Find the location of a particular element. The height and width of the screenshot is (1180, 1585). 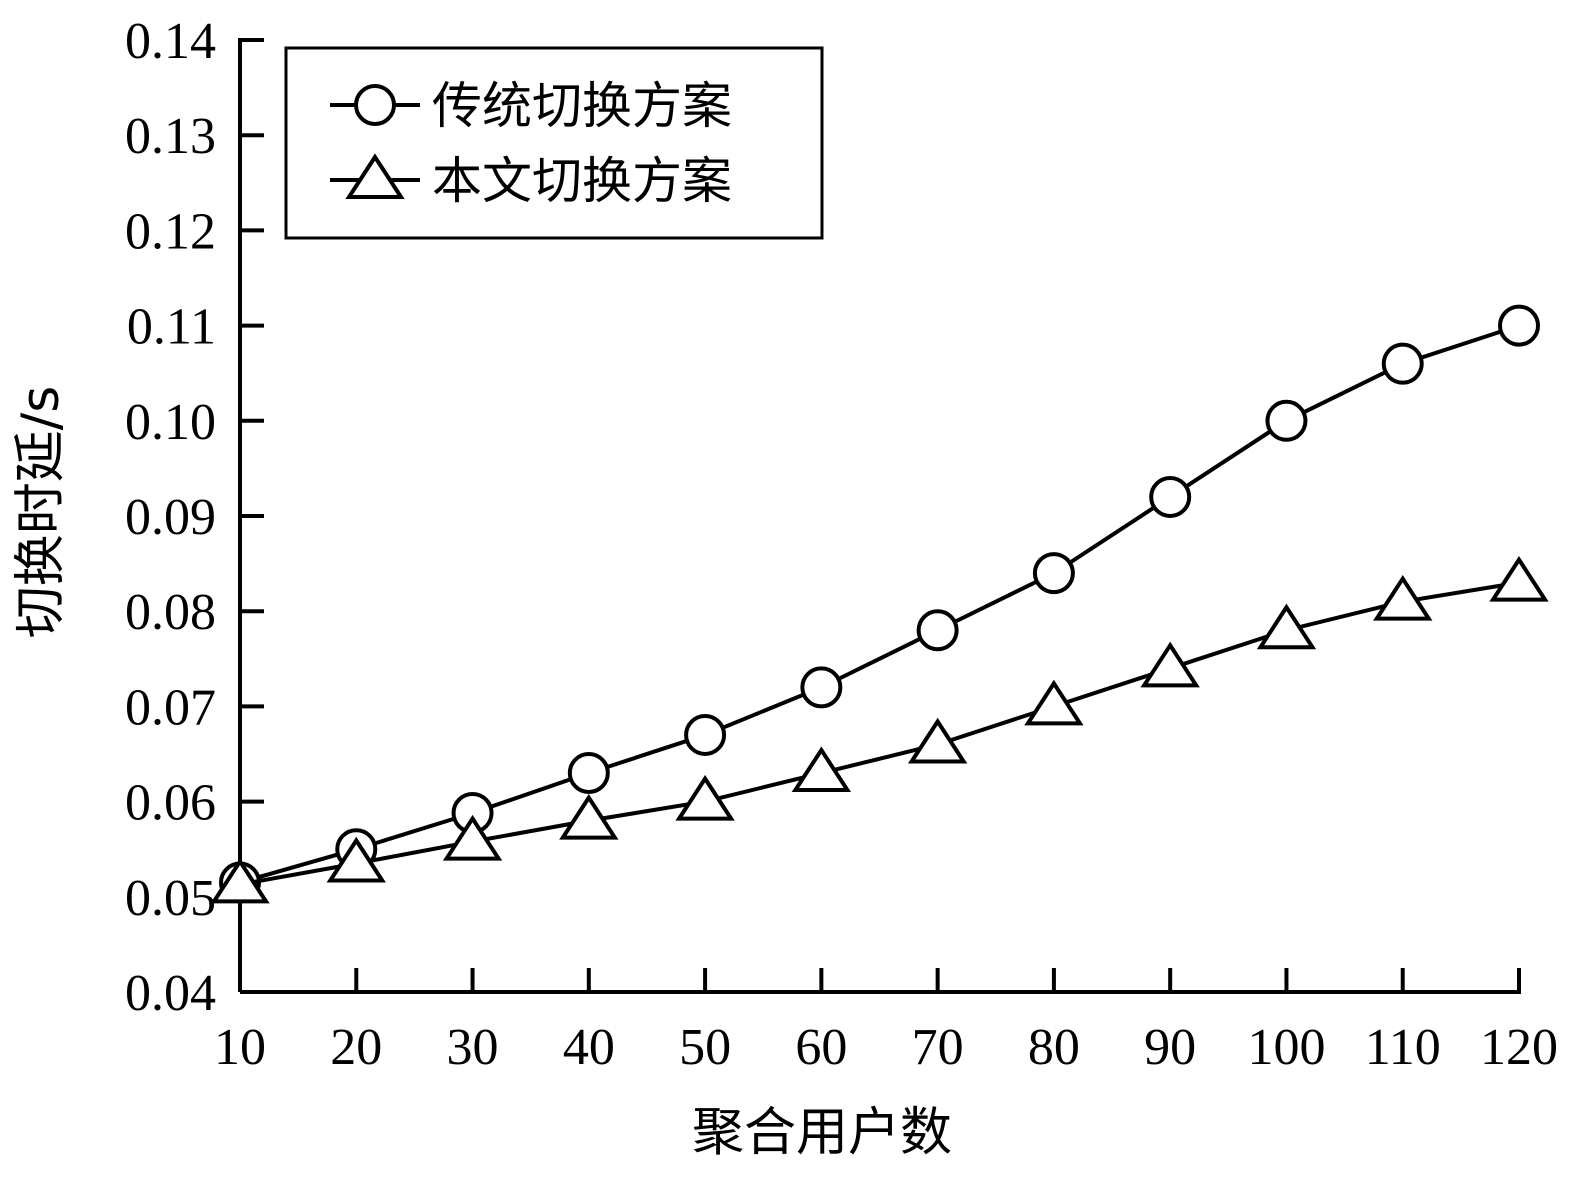

x-tick-label: 120 is located at coordinates (1519, 1047).